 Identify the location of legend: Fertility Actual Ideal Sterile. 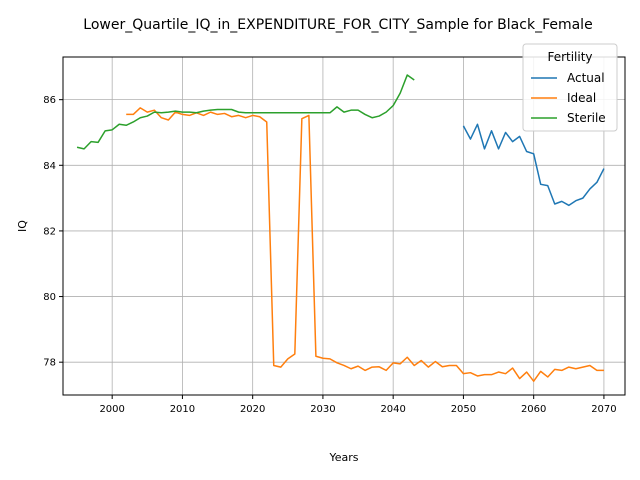
(570, 87).